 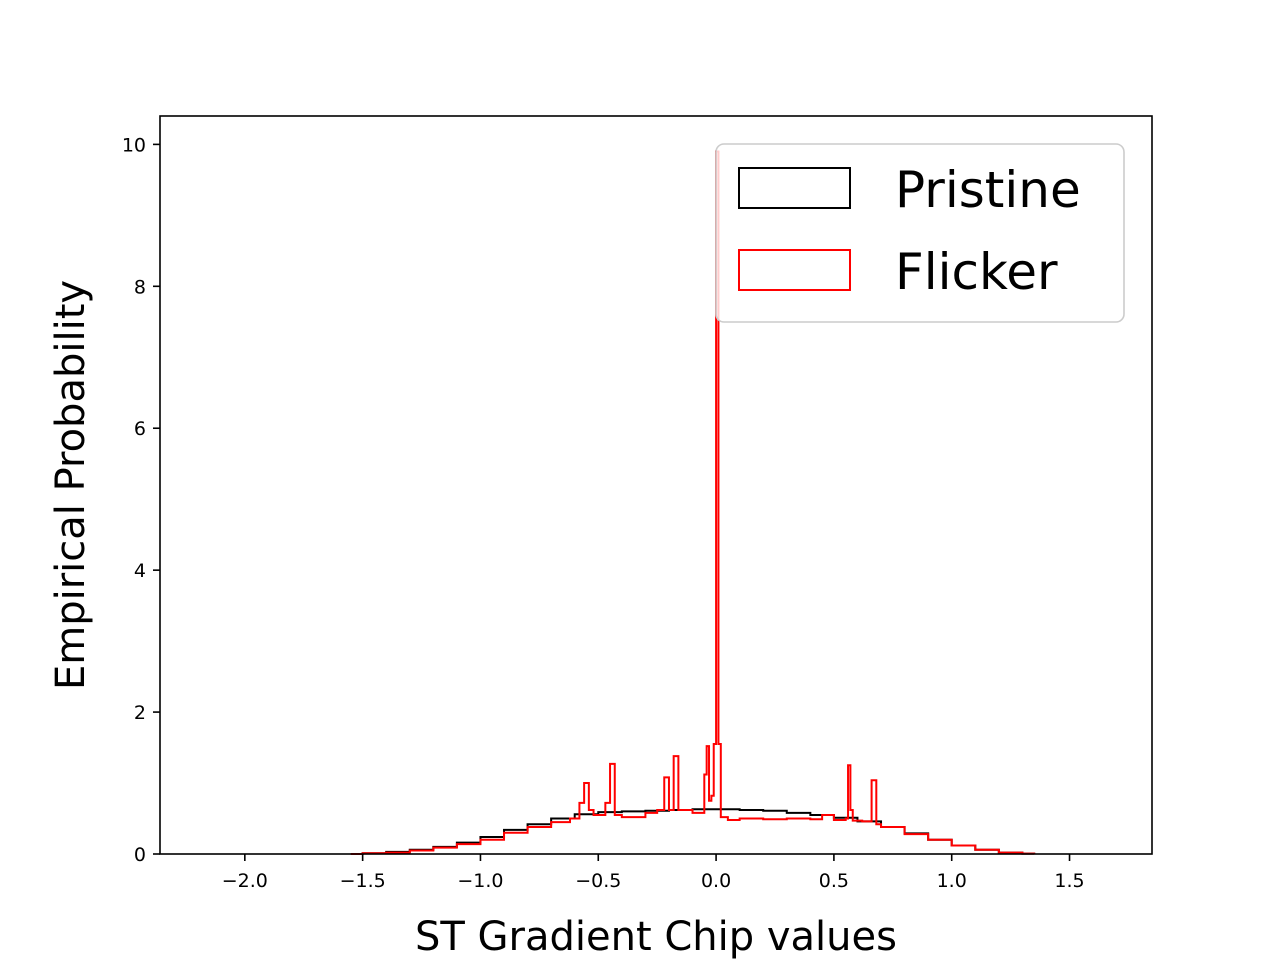 I want to click on legend-swatch-flicker, so click(x=794, y=270).